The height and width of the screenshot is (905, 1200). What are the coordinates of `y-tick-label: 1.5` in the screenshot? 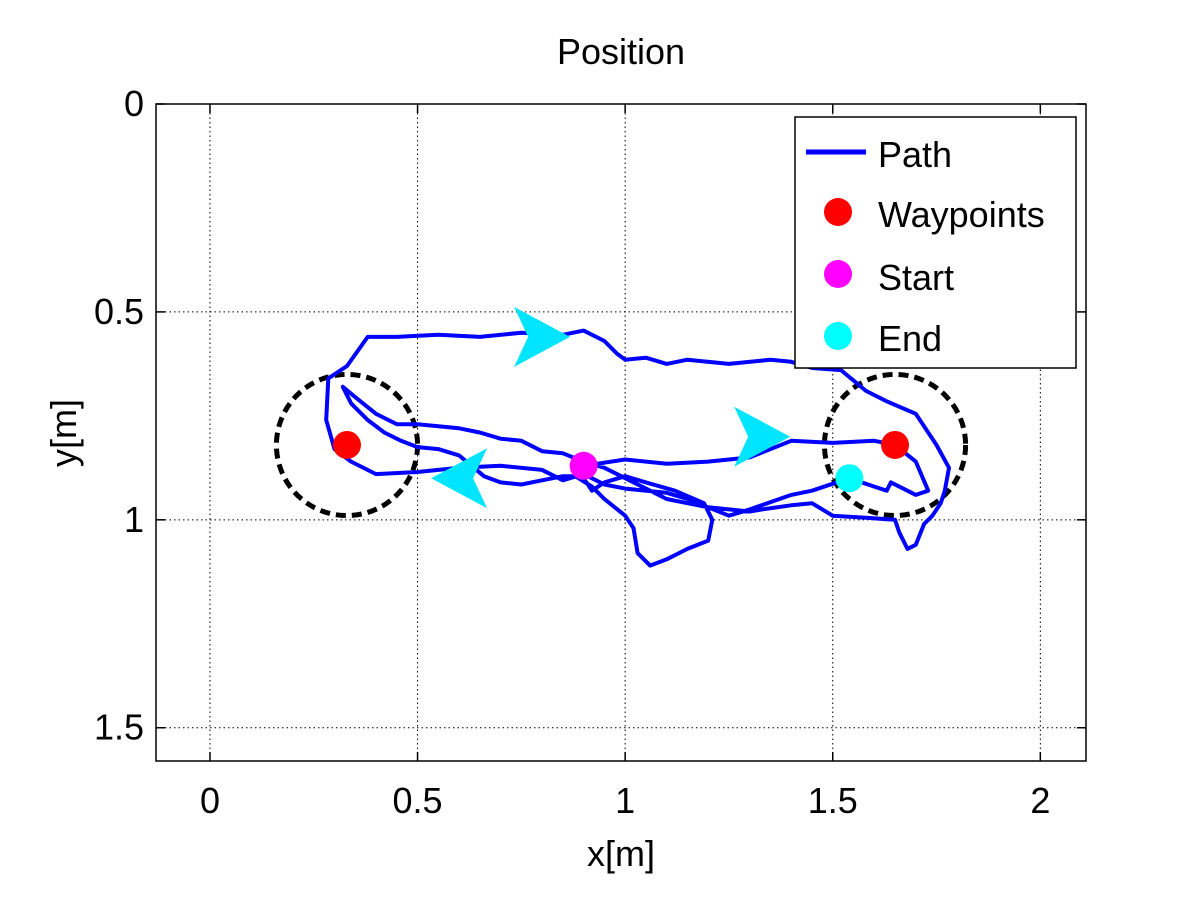 It's located at (119, 727).